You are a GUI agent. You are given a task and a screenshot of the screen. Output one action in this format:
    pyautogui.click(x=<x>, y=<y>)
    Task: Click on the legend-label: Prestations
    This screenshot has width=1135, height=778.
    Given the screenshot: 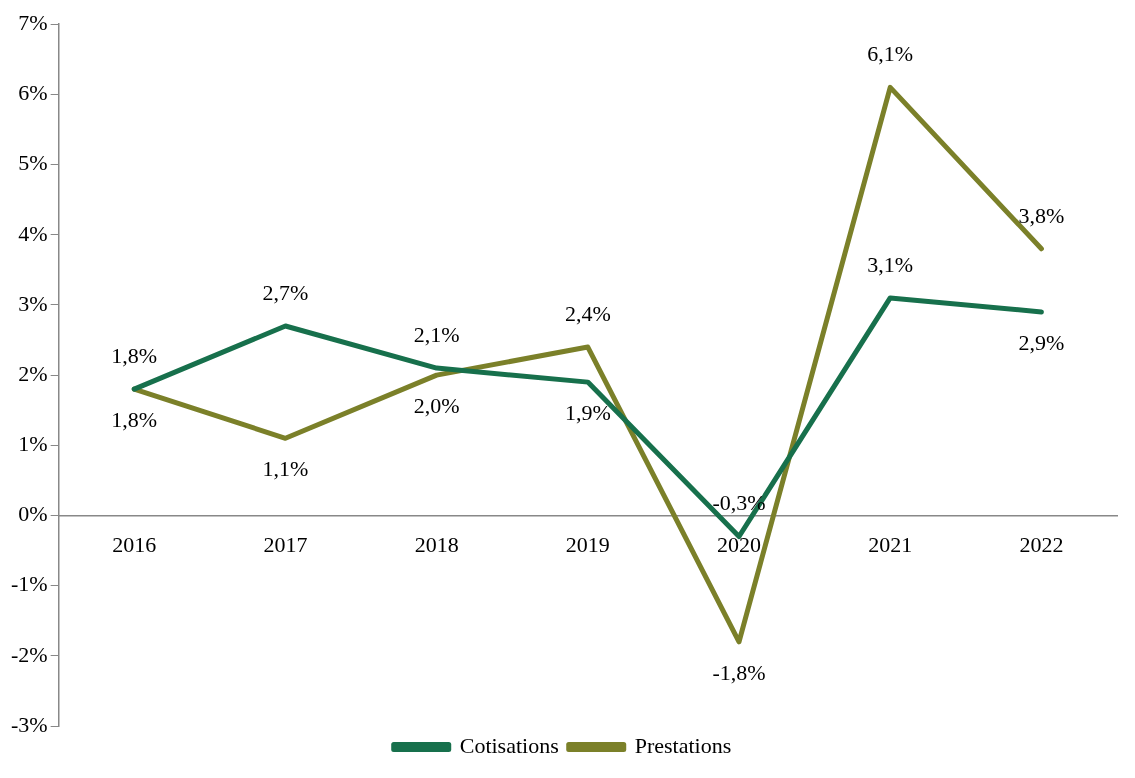 What is the action you would take?
    pyautogui.click(x=683, y=745)
    